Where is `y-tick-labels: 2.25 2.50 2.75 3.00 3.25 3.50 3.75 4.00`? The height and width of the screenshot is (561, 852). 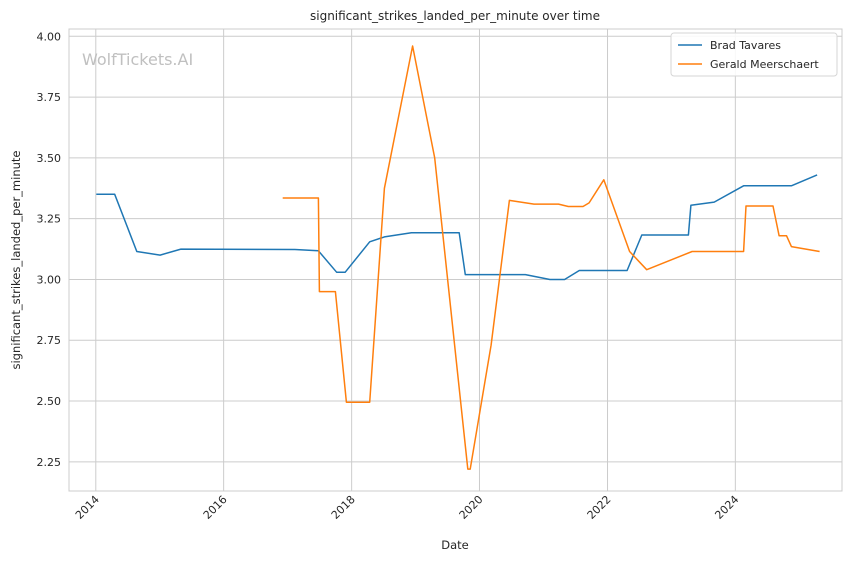
y-tick-labels: 2.25 2.50 2.75 3.00 3.25 3.50 3.75 4.00 is located at coordinates (49, 249).